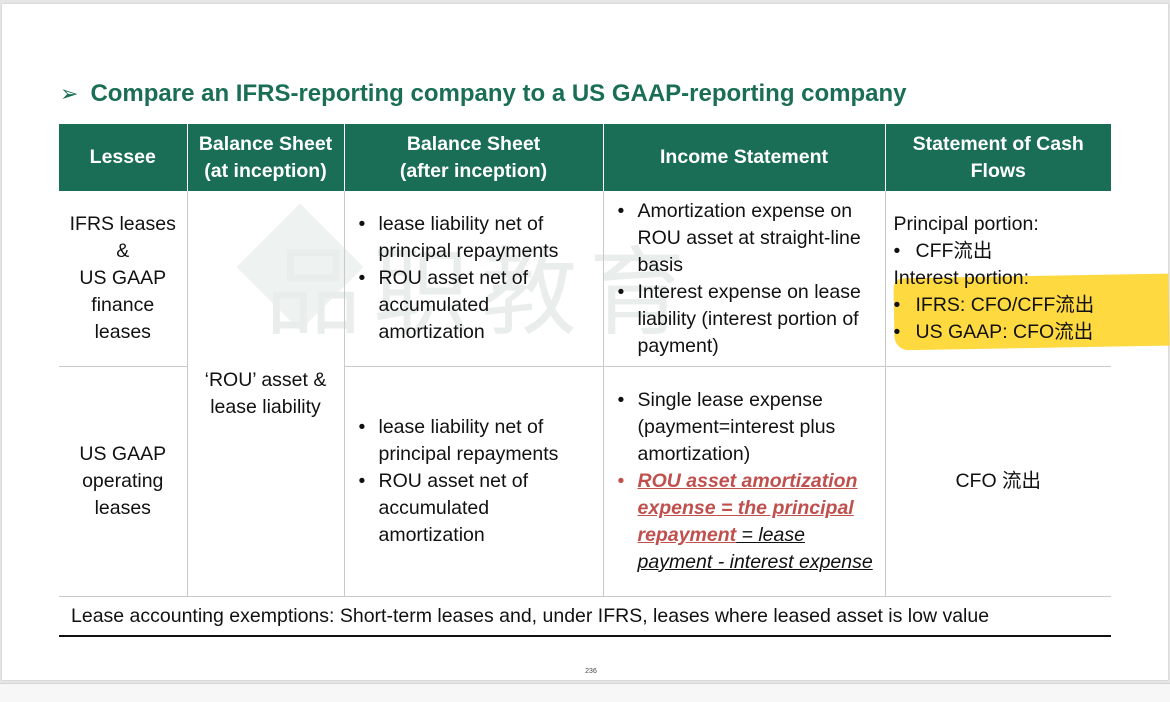 Image resolution: width=1170 pixels, height=702 pixels. What do you see at coordinates (961, 278) in the screenshot?
I see `interest-label: Interest portion:` at bounding box center [961, 278].